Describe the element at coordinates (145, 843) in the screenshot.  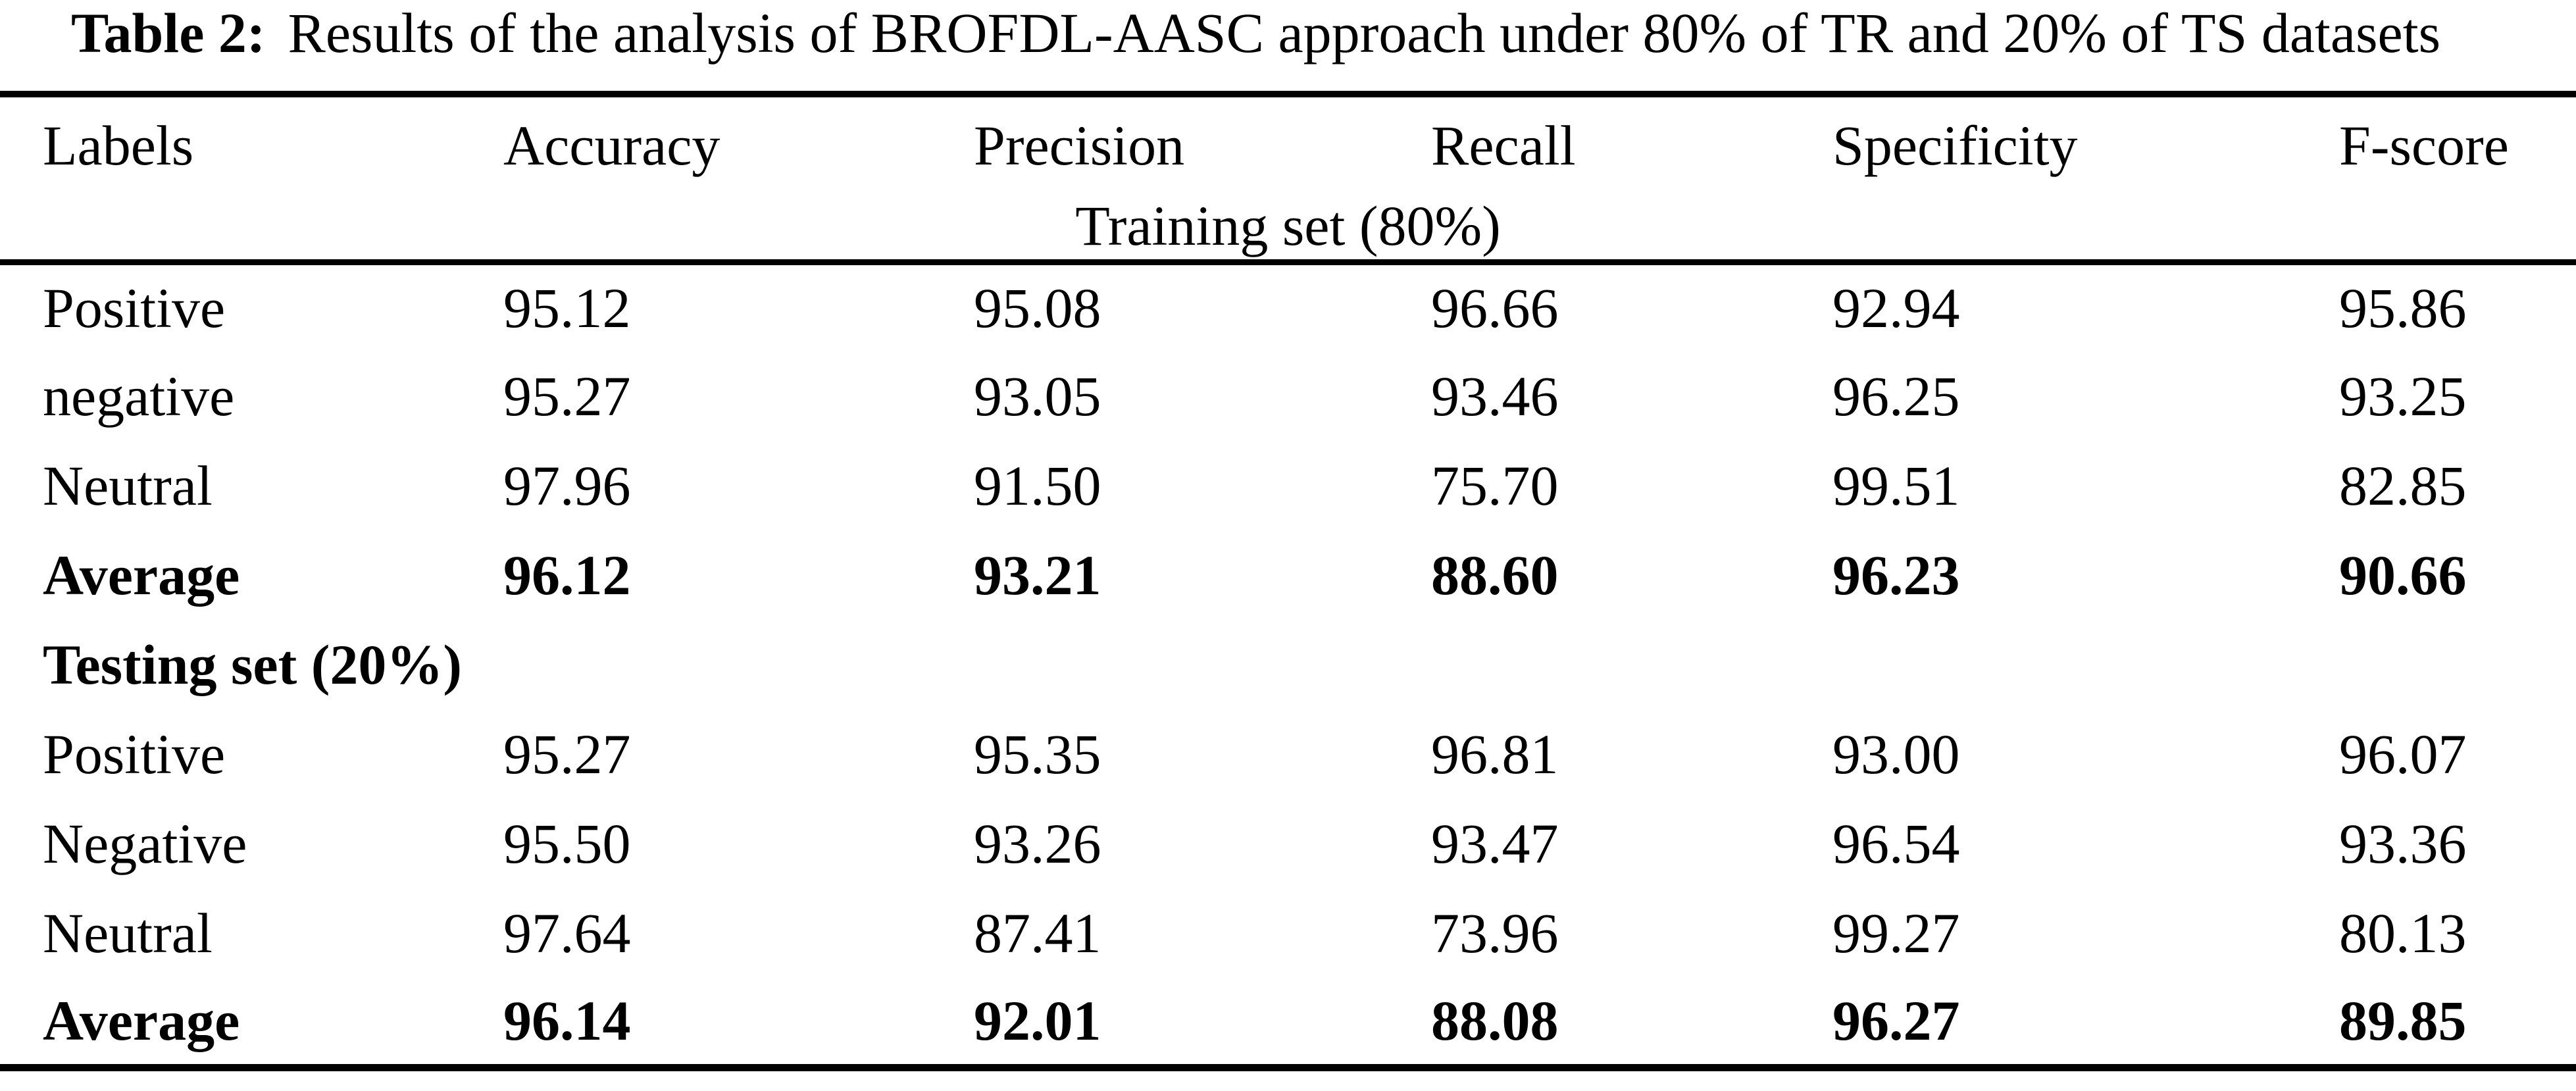
I see `row-label: Negative` at that location.